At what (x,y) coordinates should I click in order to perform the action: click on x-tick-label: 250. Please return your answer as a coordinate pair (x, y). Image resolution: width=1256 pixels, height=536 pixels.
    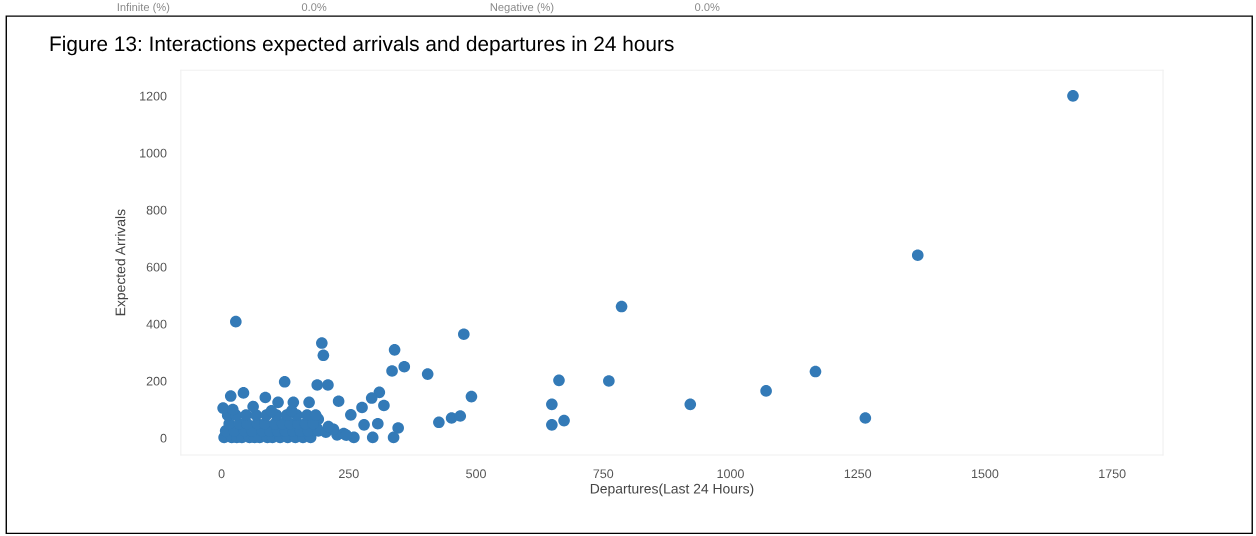
    Looking at the image, I should click on (349, 474).